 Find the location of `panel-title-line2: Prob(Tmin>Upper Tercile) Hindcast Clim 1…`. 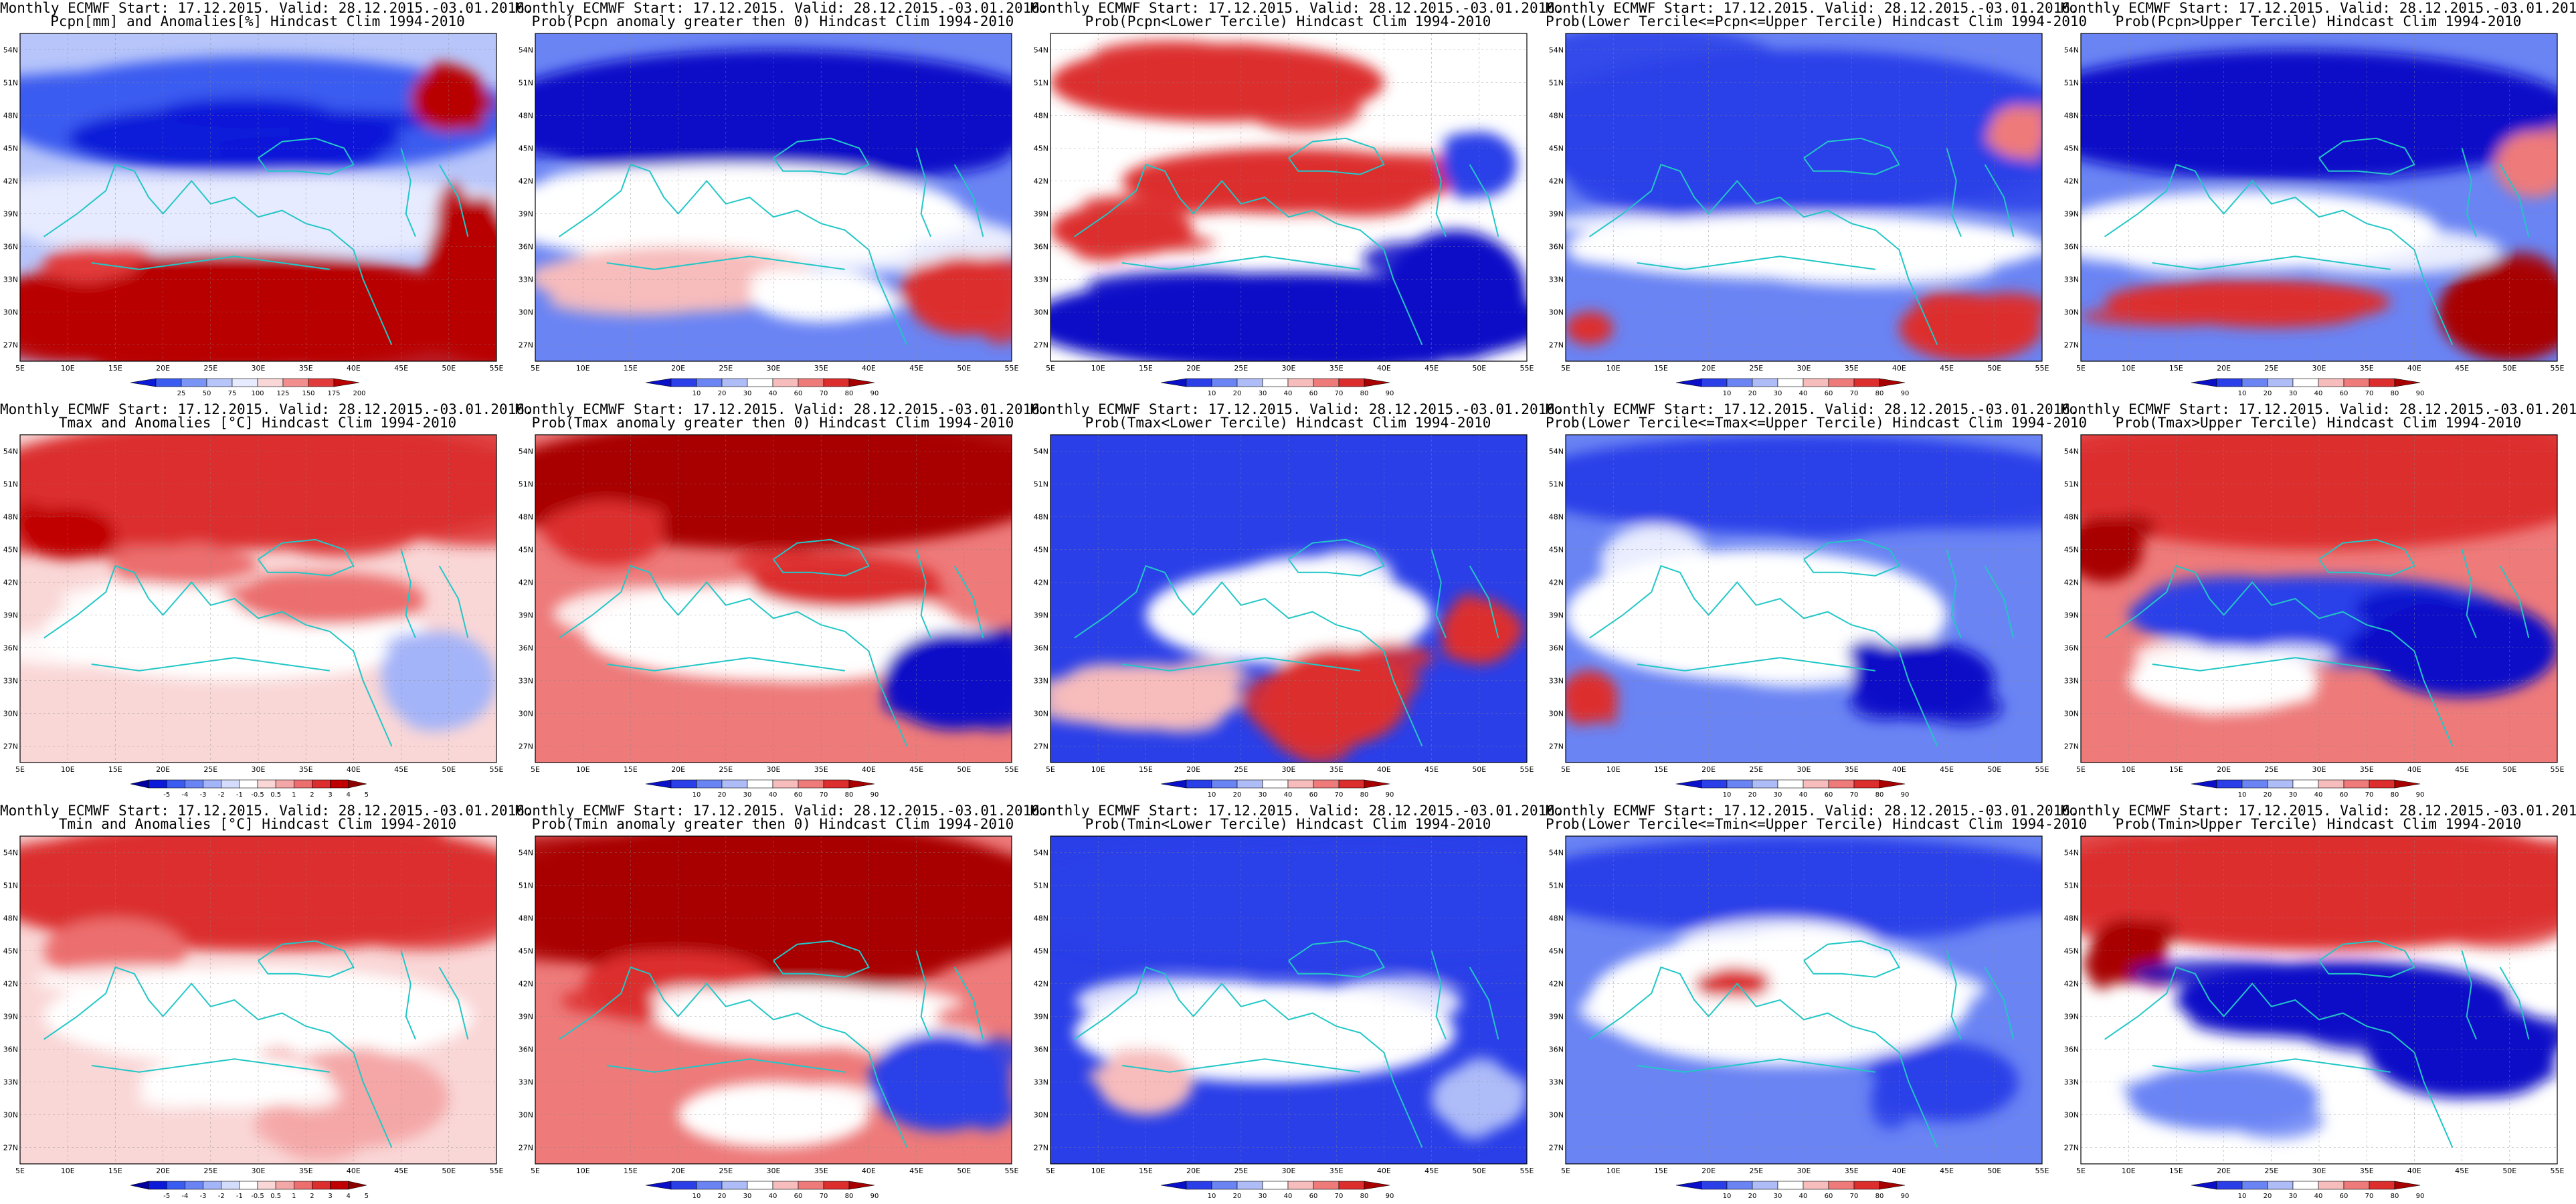

panel-title-line2: Prob(Tmin>Upper Tercile) Hindcast Clim 1… is located at coordinates (2318, 824).